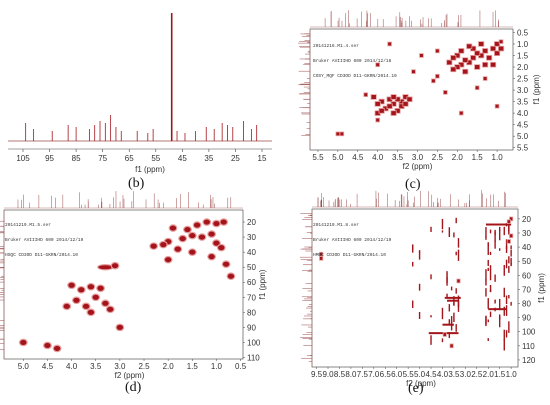  I want to click on x-tick-label: 55, so click(155, 158).